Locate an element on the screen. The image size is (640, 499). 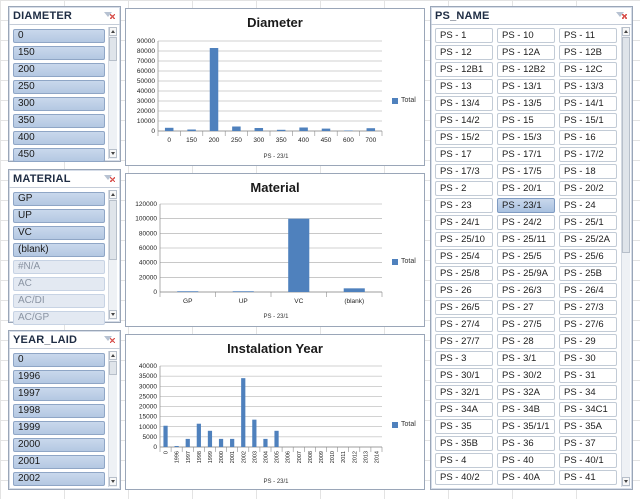
year-laid-item: 1998 is located at coordinates (59, 411).